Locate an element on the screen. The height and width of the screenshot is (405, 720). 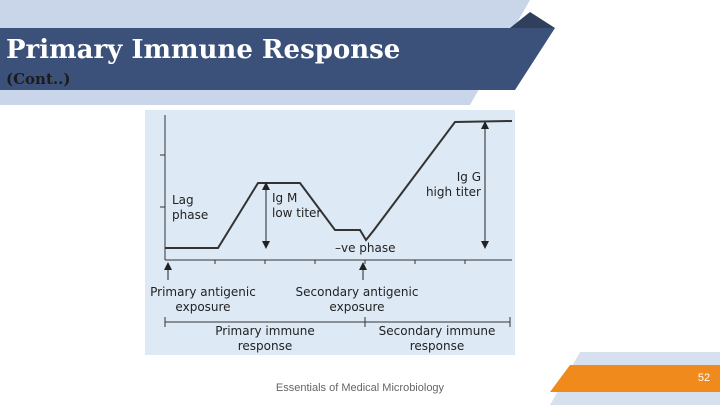
secondary-exposure-label: Secondary antigenic exposure is located at coordinates (357, 299).